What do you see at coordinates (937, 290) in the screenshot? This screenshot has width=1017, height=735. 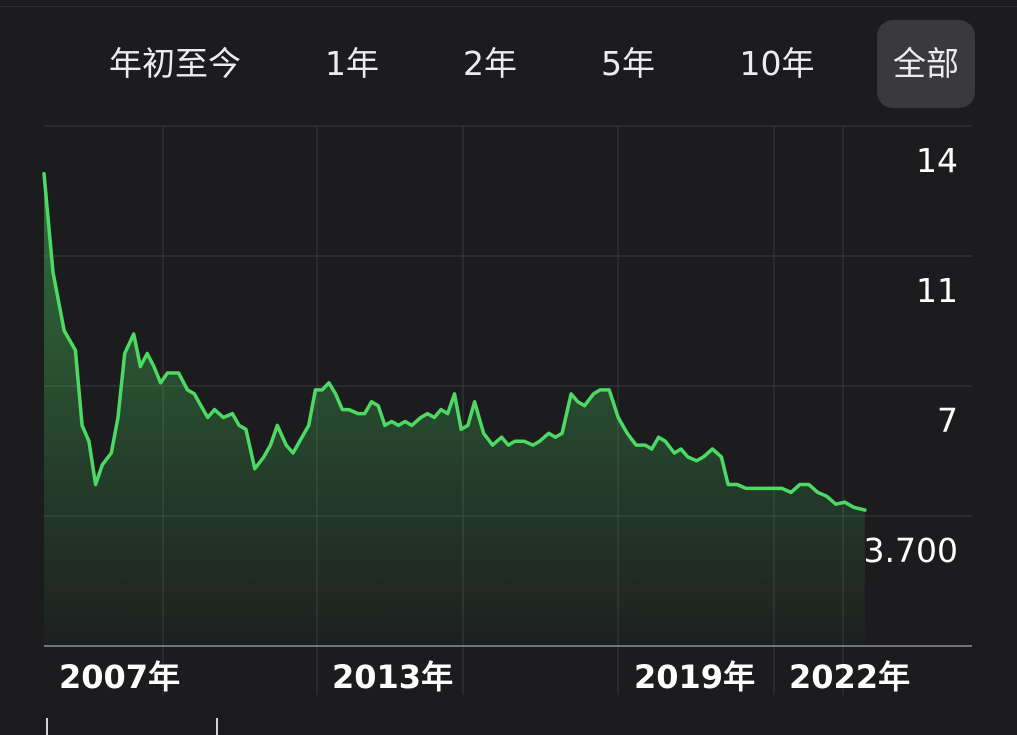 I see `y-tick-label: 11` at bounding box center [937, 290].